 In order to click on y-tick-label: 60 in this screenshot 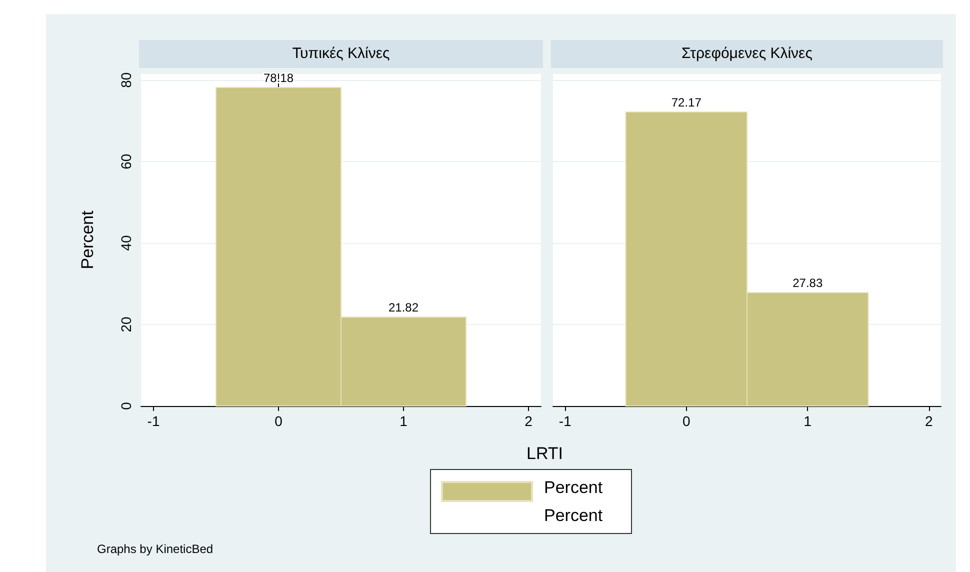, I will do `click(126, 162)`.